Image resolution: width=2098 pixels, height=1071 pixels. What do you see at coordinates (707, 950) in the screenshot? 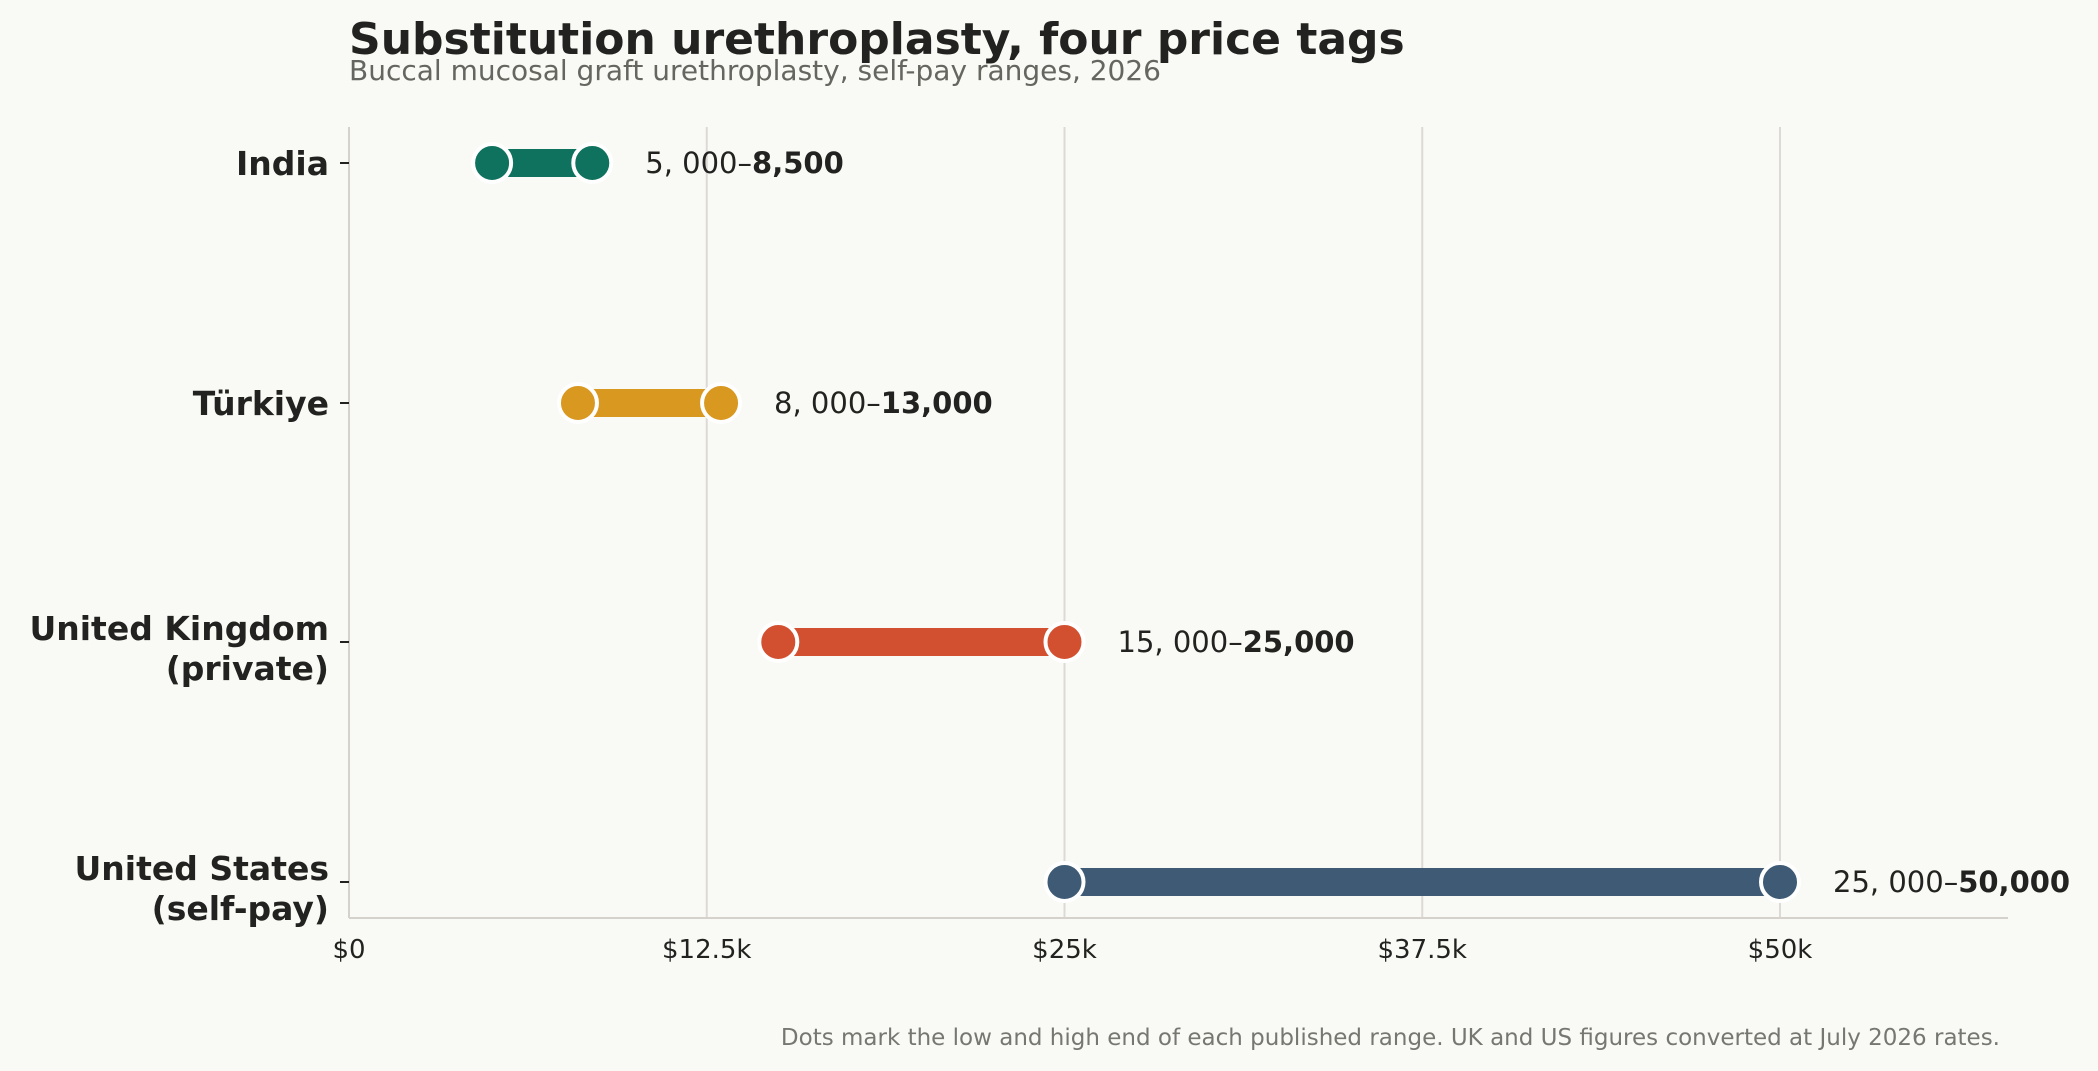
I see `x-tick-label: $12.5k` at bounding box center [707, 950].